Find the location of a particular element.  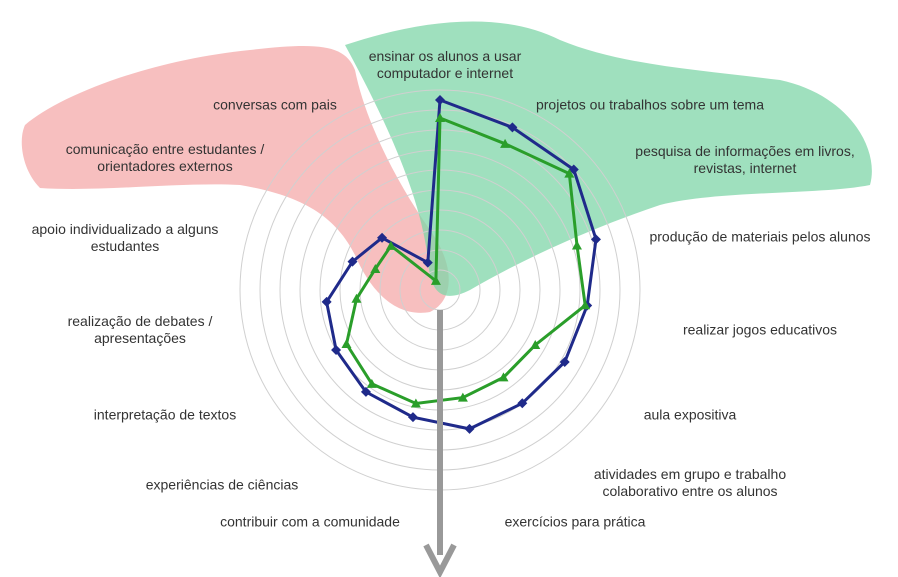

category-label: projetos ou trabalhos sobre um tema is located at coordinates (649, 104).